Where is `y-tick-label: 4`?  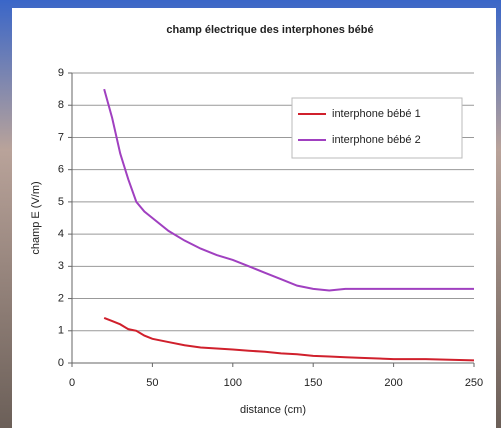
y-tick-label: 4 is located at coordinates (61, 234).